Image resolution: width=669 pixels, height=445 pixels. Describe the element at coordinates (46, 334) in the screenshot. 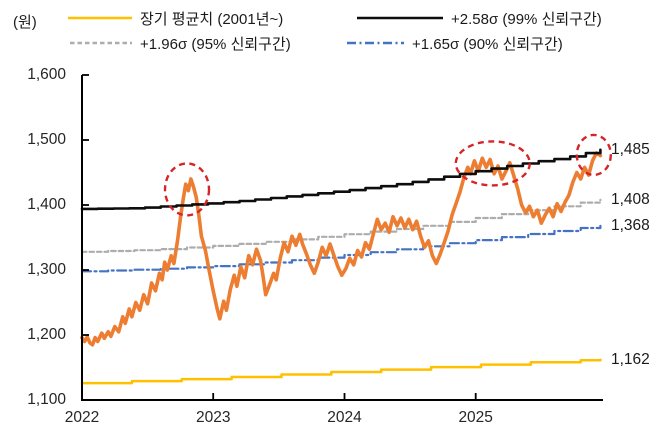

I see `y-tick-label: 1,200` at that location.